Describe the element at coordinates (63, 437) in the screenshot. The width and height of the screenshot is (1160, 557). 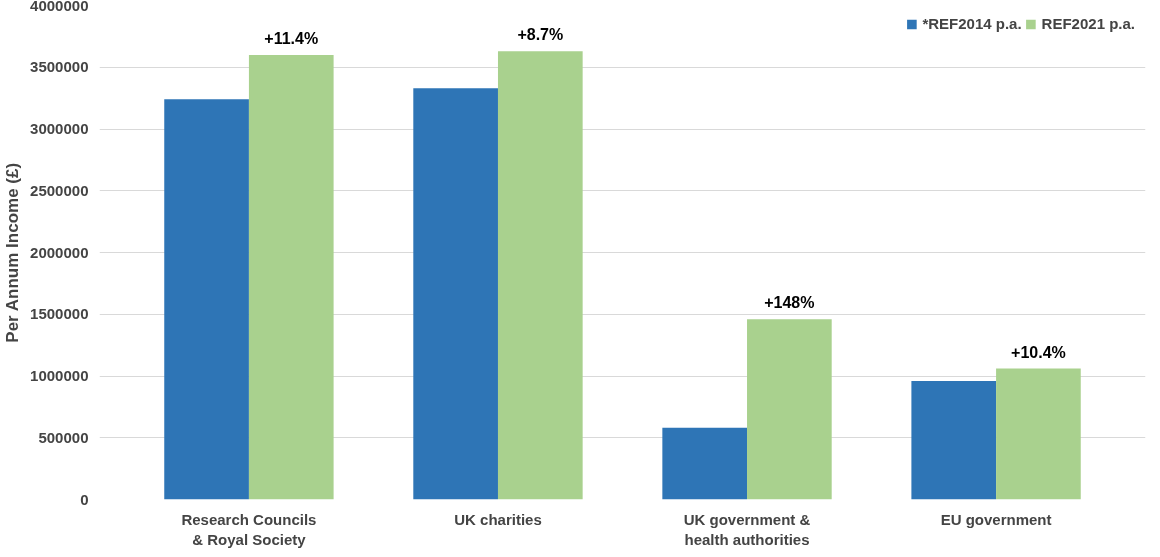
I see `y-tick-label: 500000` at that location.